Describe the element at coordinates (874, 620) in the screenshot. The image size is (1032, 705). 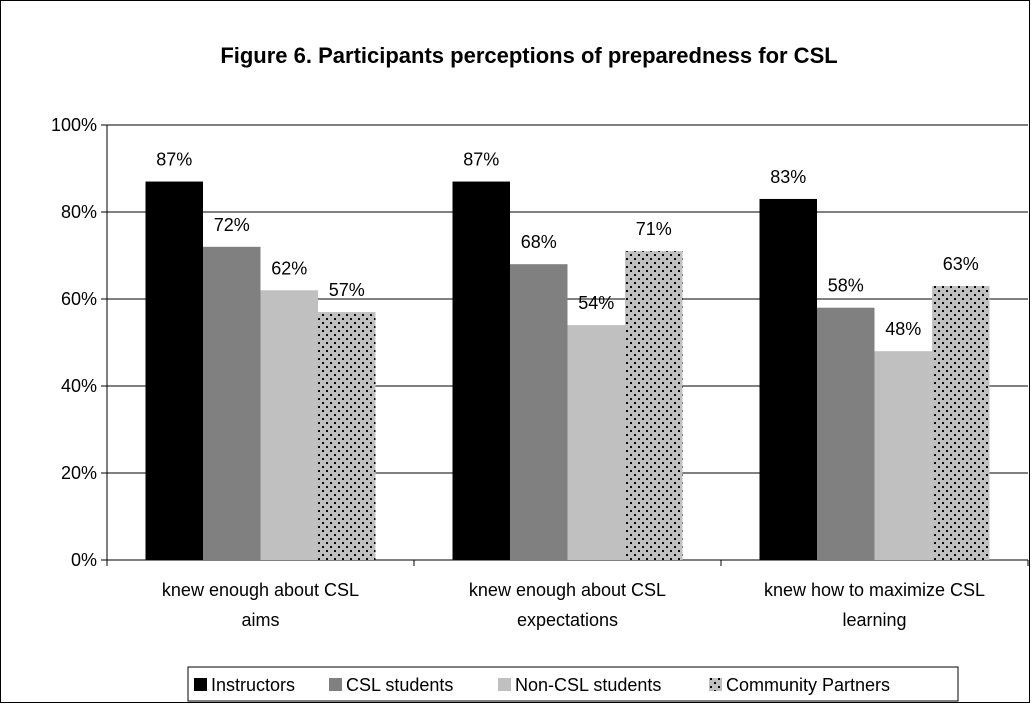
I see `x-tick-label: learning` at that location.